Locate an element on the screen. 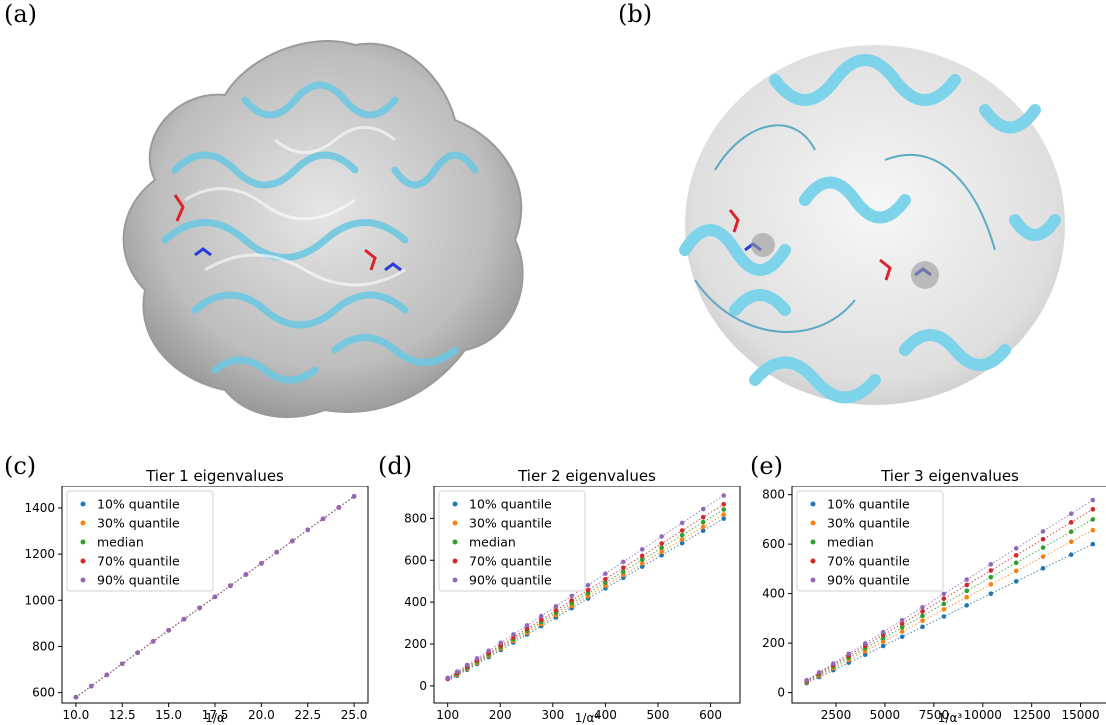  x-tick-label: 15000 is located at coordinates (1081, 715).